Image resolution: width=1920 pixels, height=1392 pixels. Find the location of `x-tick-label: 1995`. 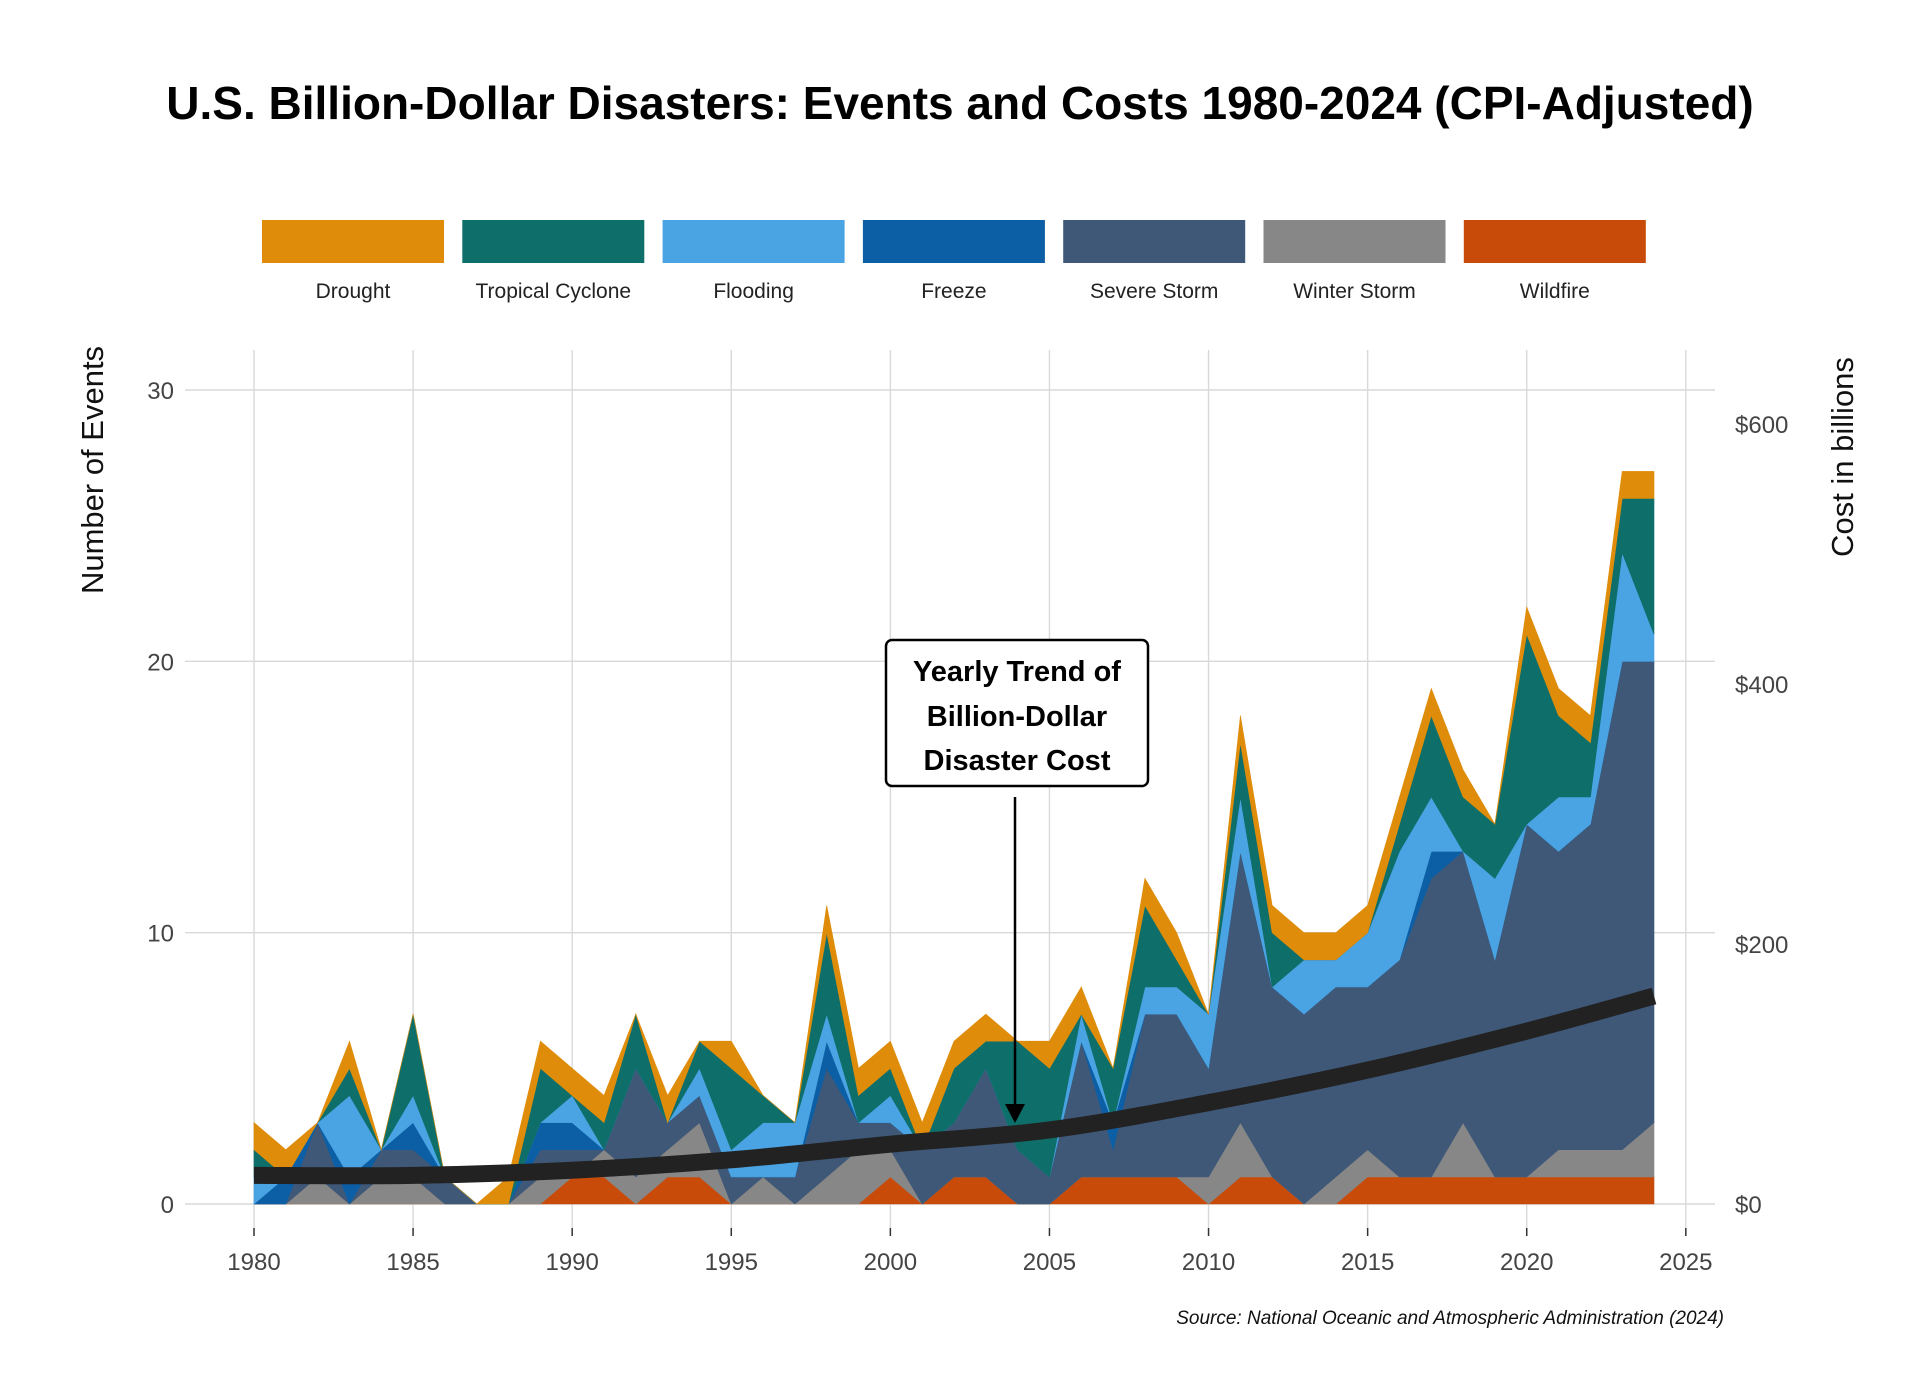

x-tick-label: 1995 is located at coordinates (731, 1262).